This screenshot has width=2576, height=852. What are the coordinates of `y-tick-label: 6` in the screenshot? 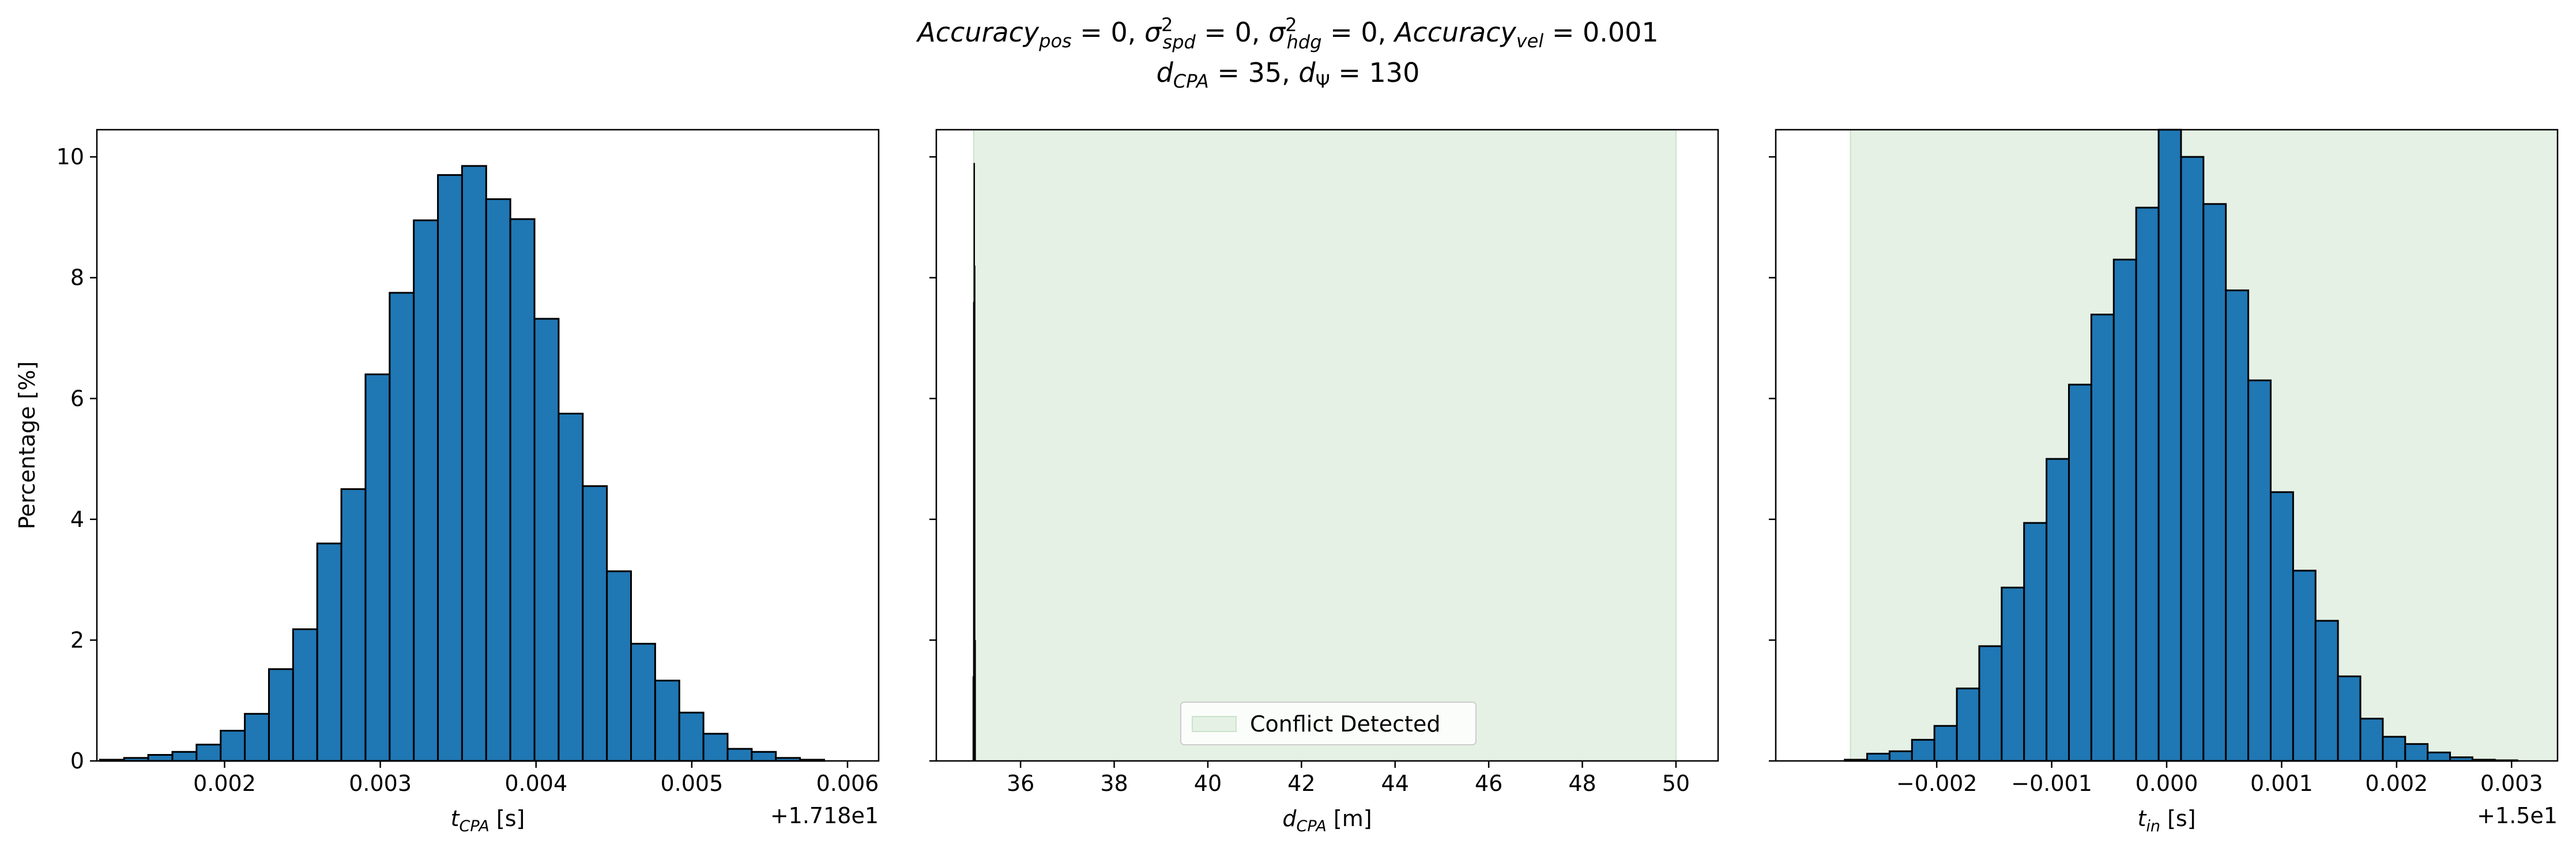 It's located at (77, 399).